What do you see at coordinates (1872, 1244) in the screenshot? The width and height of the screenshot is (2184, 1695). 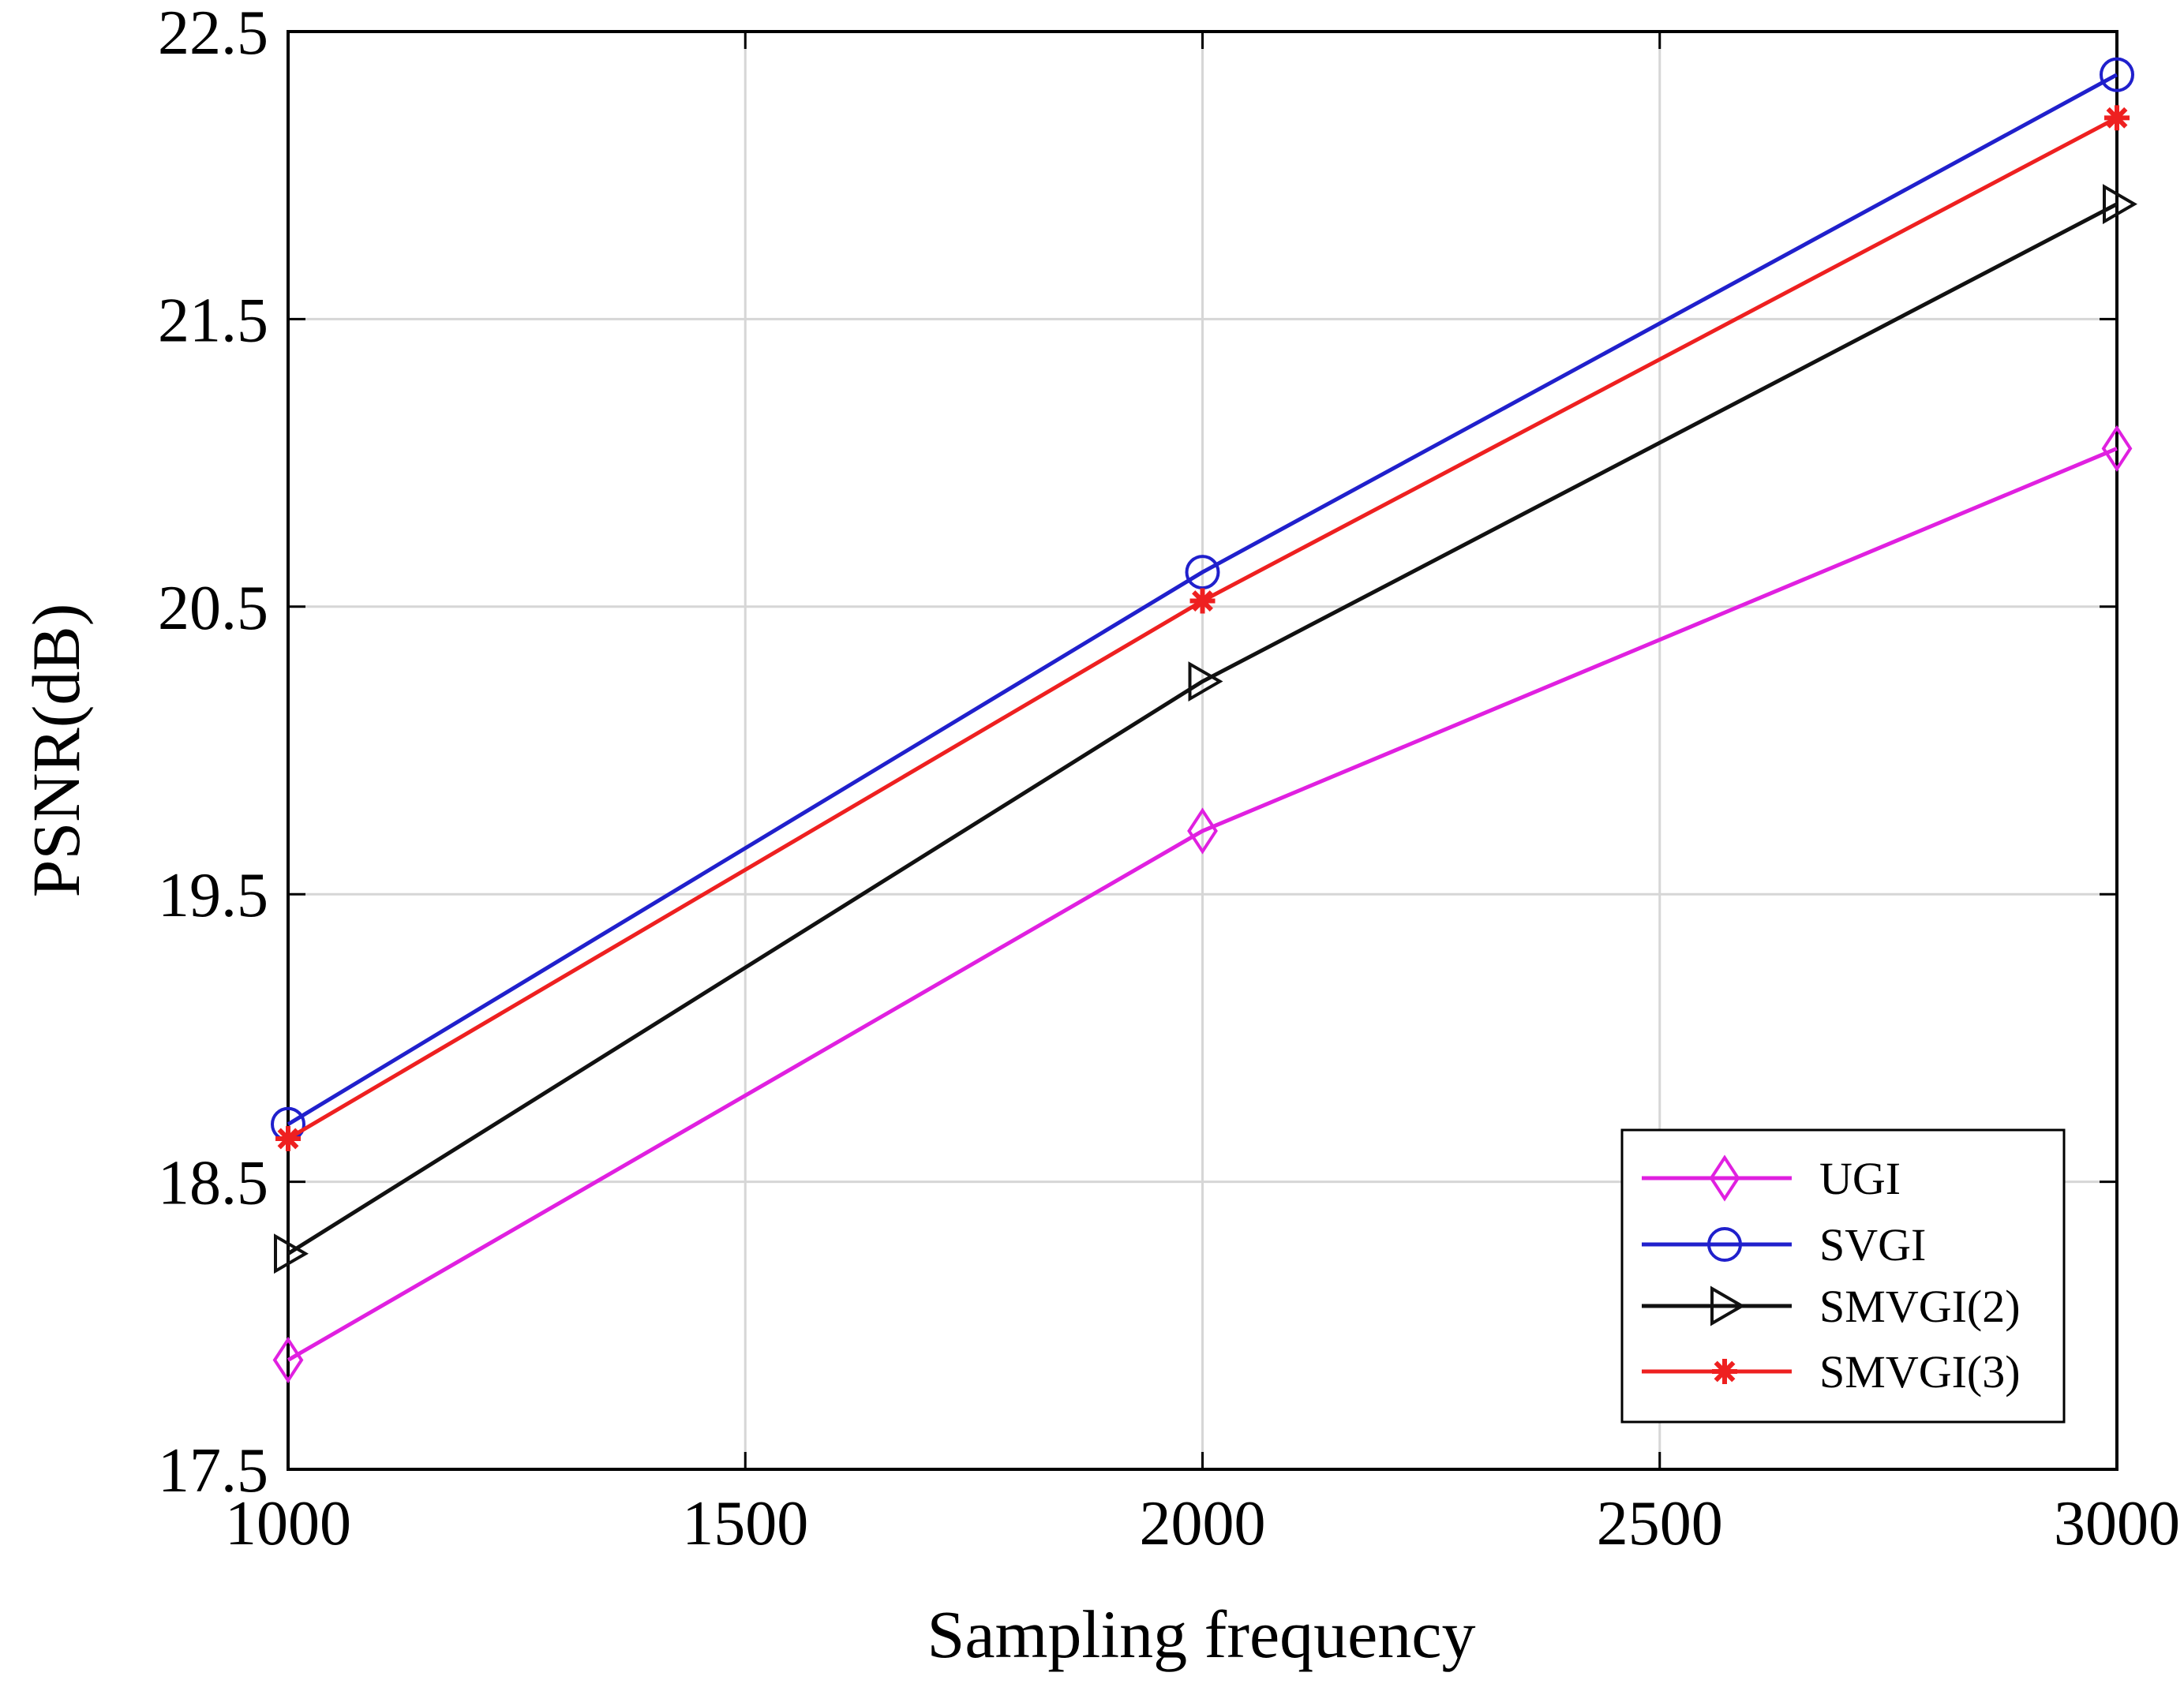 I see `legend-label-svgi: SVGI` at bounding box center [1872, 1244].